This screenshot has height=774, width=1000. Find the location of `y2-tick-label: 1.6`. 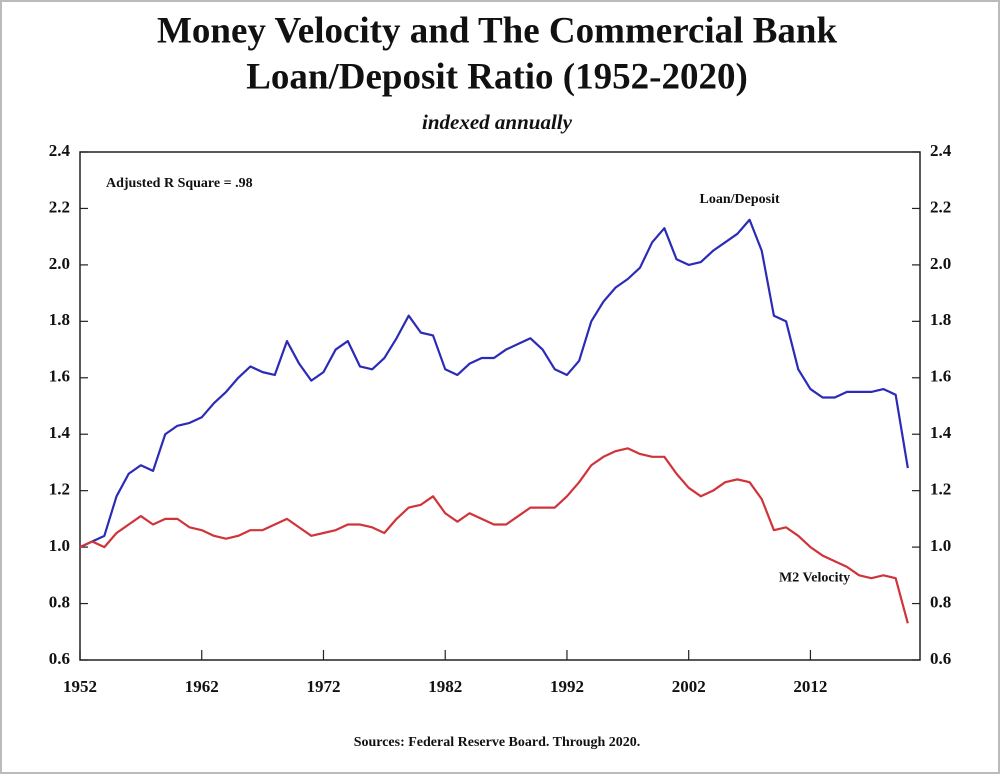

y2-tick-label: 1.6 is located at coordinates (940, 376).